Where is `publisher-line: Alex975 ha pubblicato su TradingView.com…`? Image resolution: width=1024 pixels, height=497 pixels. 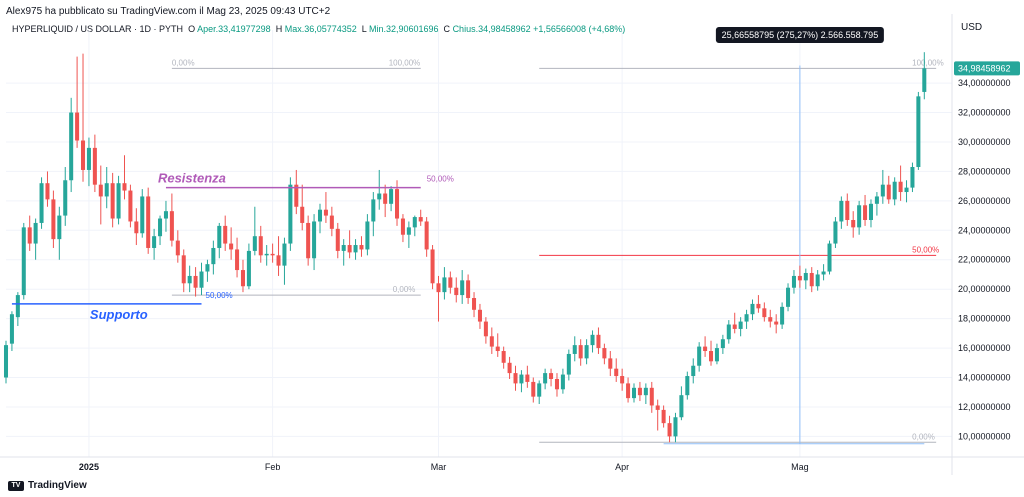
publisher-line: Alex975 ha pubblicato su TradingView.com… is located at coordinates (168, 11).